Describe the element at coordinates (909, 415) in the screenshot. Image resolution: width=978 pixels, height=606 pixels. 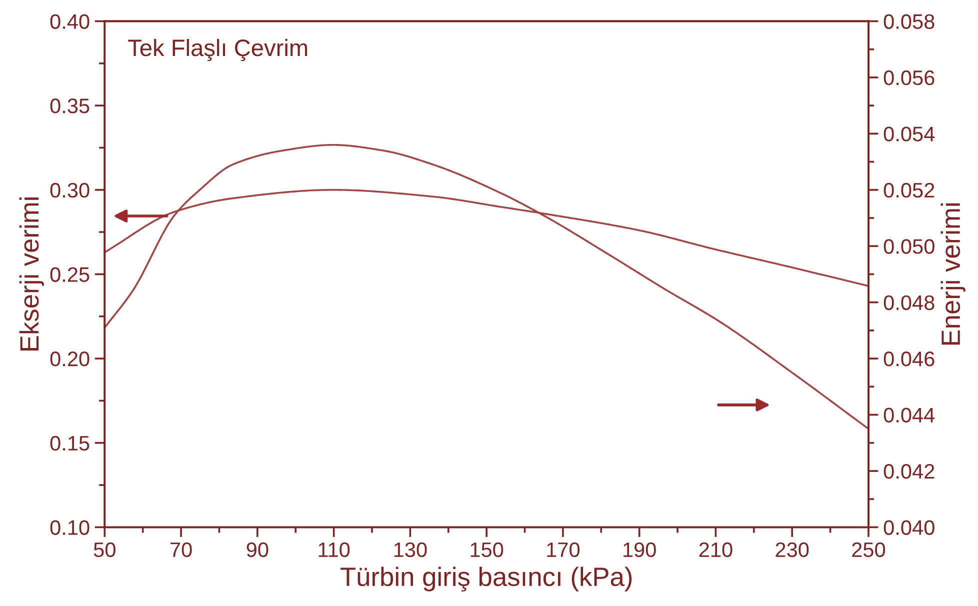
I see `y2-tick-label: 0.044` at that location.